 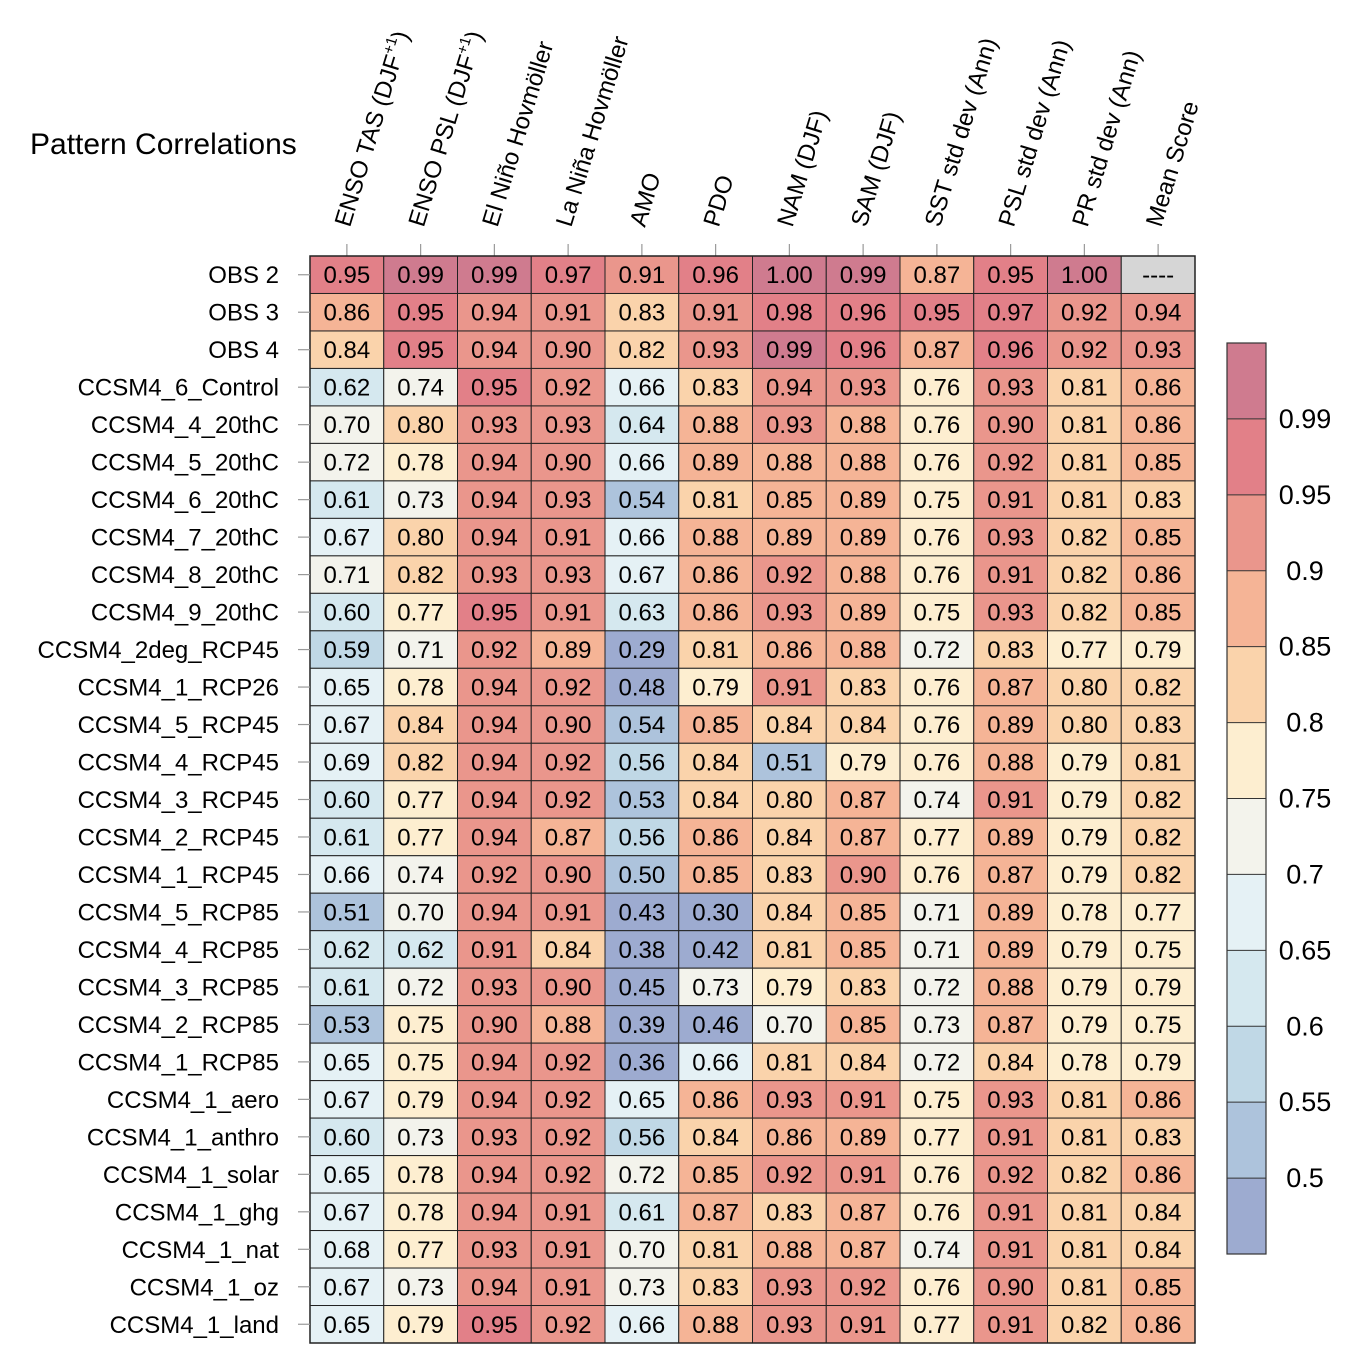 What do you see at coordinates (642, 1250) in the screenshot?
I see `cell-value-label: 0.70` at bounding box center [642, 1250].